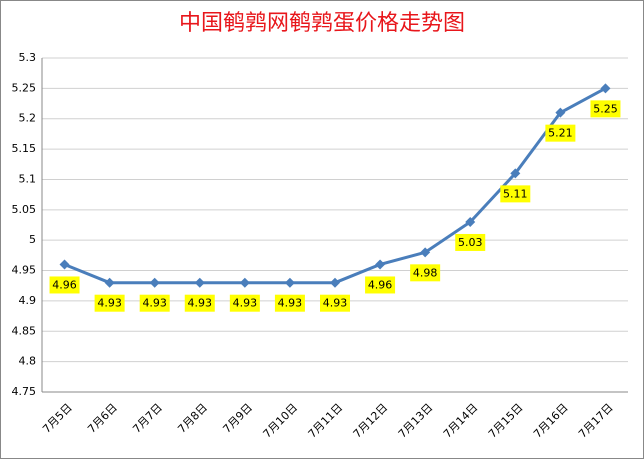 Image resolution: width=644 pixels, height=459 pixels. I want to click on data-label: 4.98, so click(425, 273).